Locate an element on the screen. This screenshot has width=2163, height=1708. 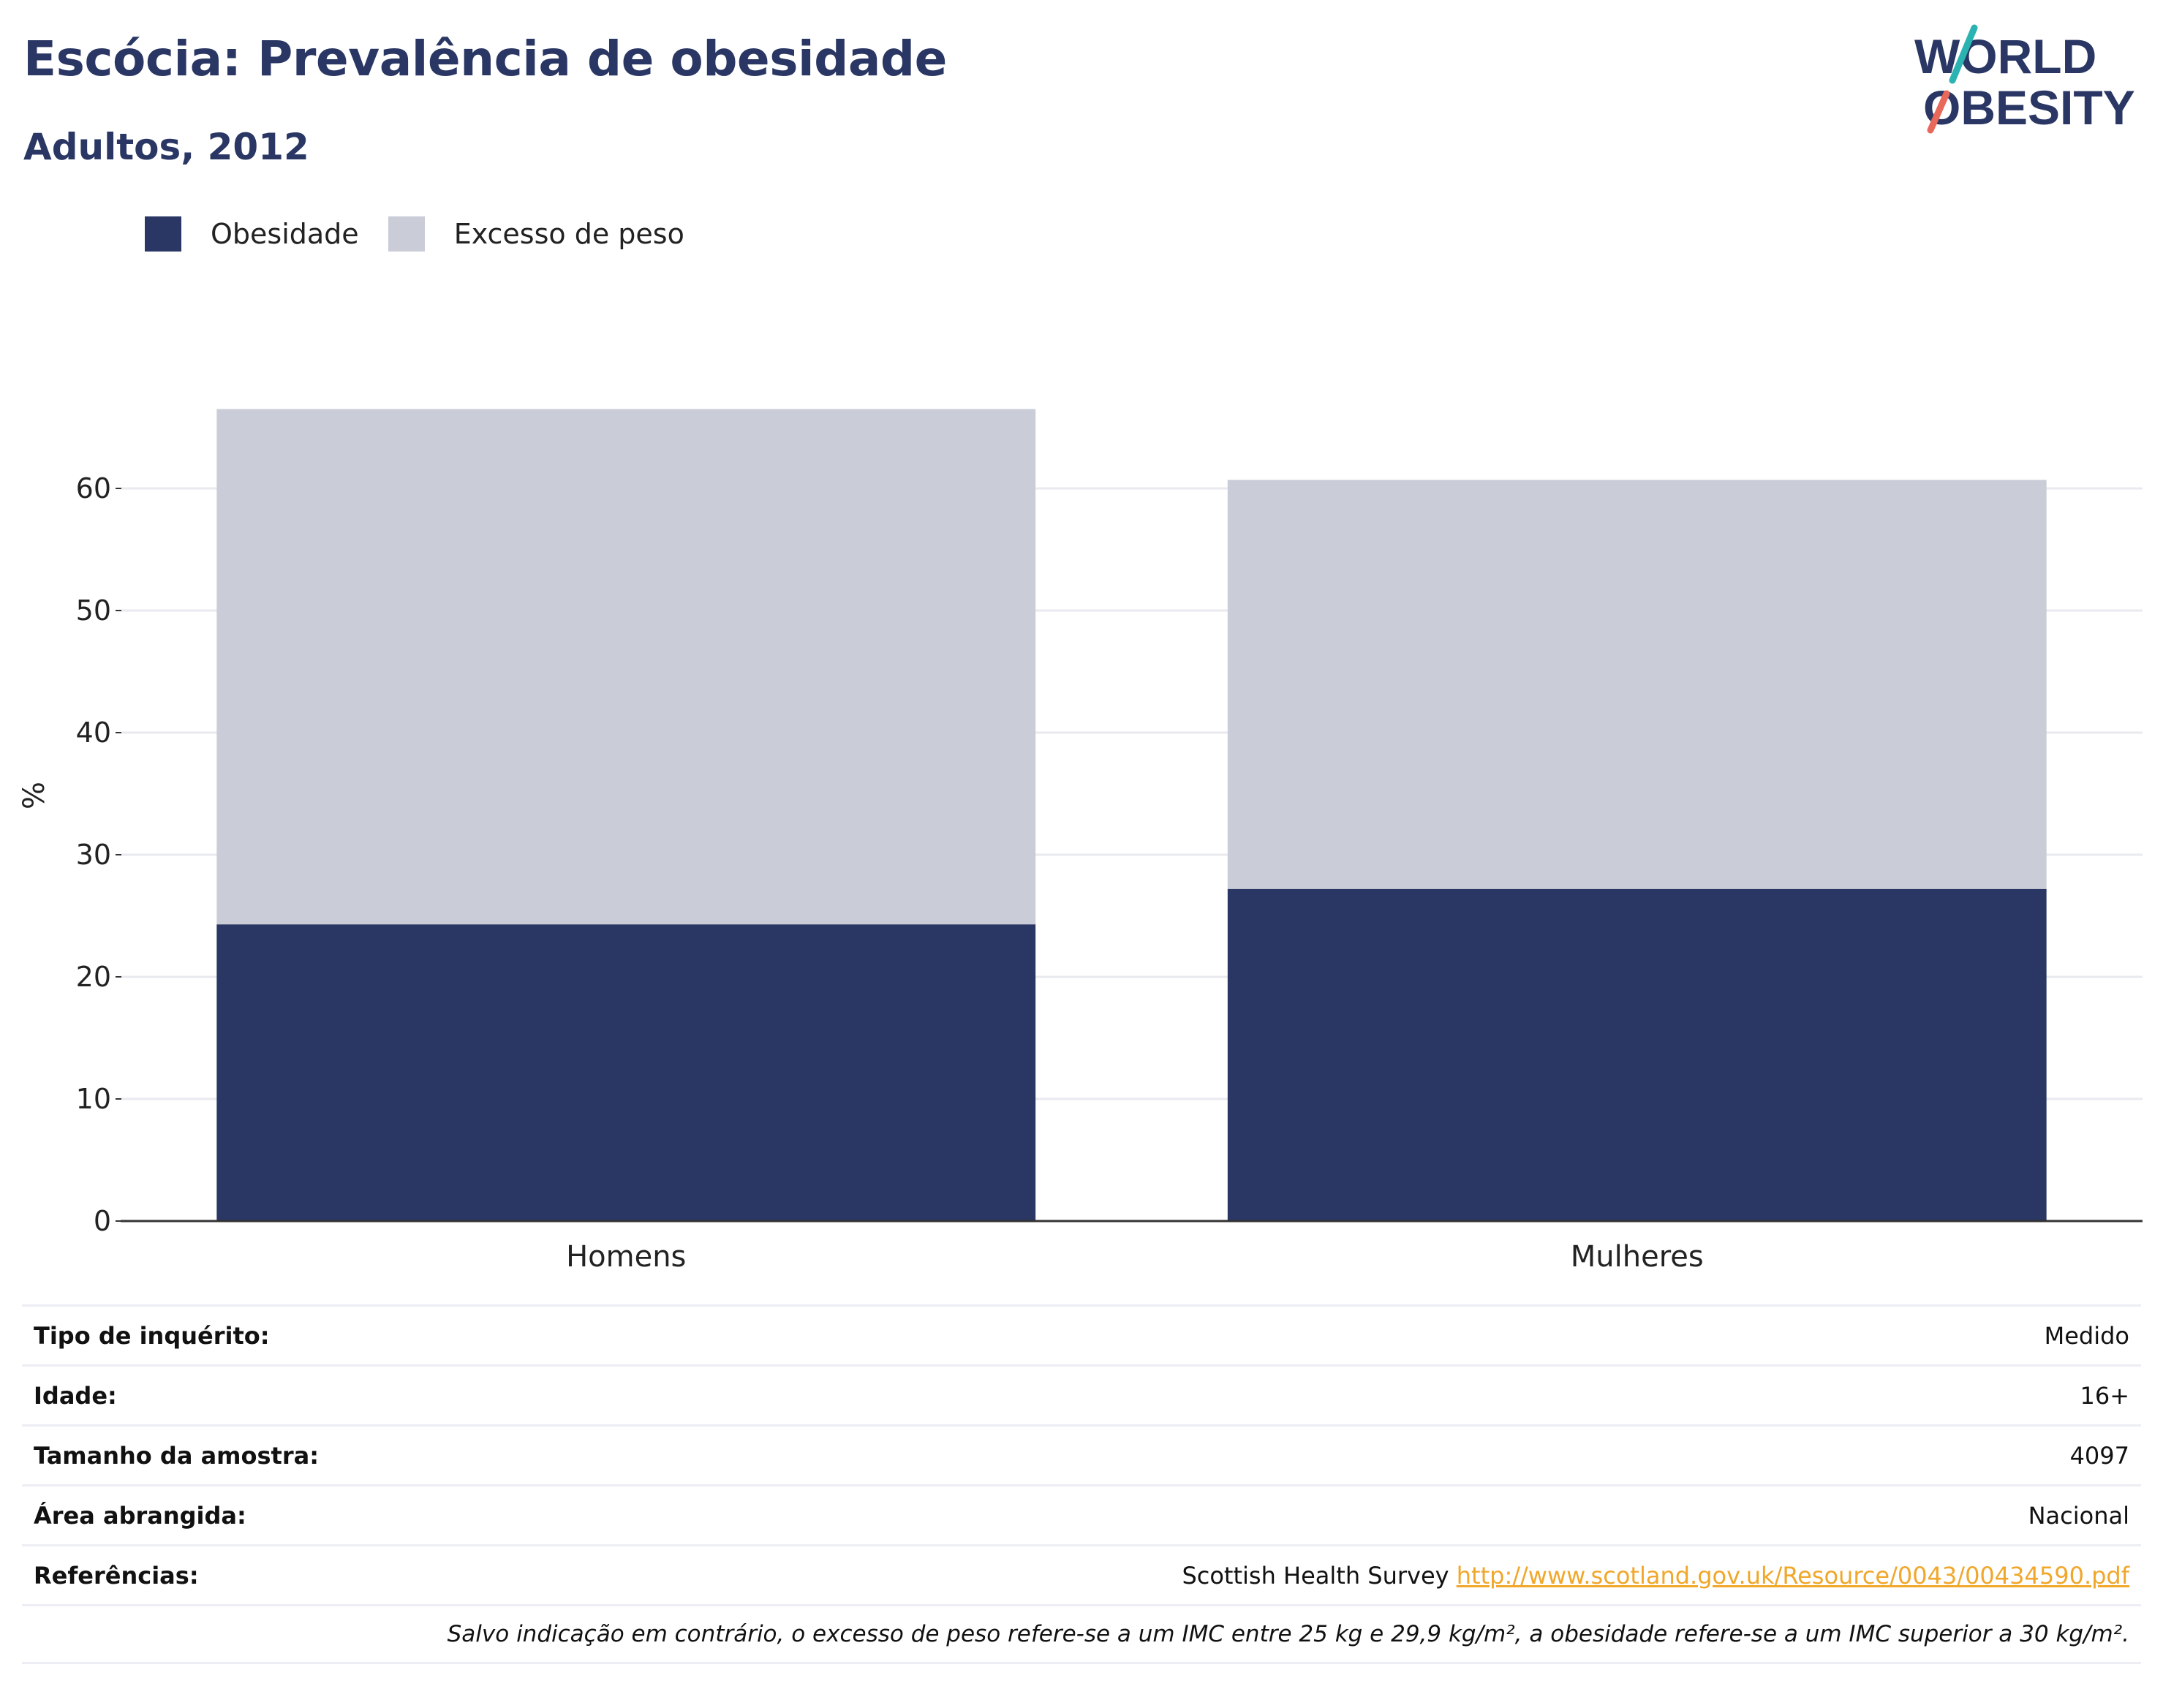
meta-value: 4097 is located at coordinates (2099, 1455).